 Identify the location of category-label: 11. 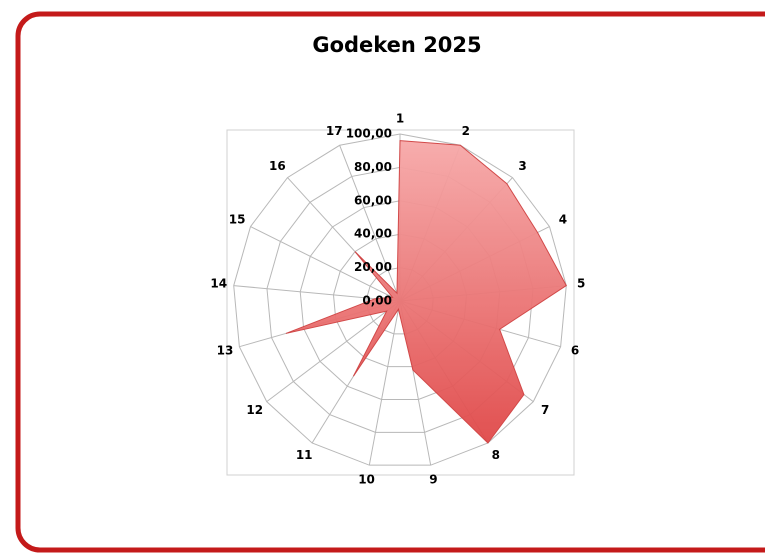
(304, 455).